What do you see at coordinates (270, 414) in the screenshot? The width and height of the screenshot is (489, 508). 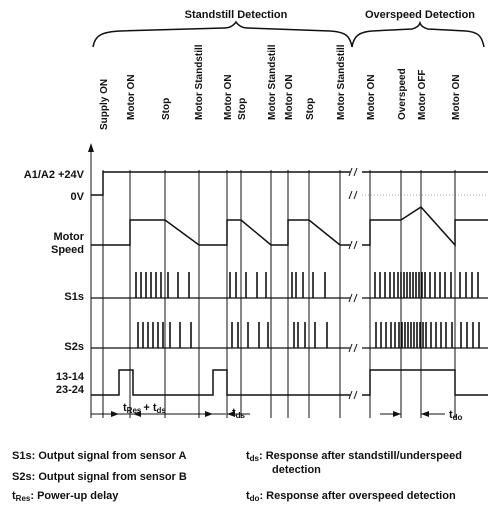 I see `timing-arrowheads` at bounding box center [270, 414].